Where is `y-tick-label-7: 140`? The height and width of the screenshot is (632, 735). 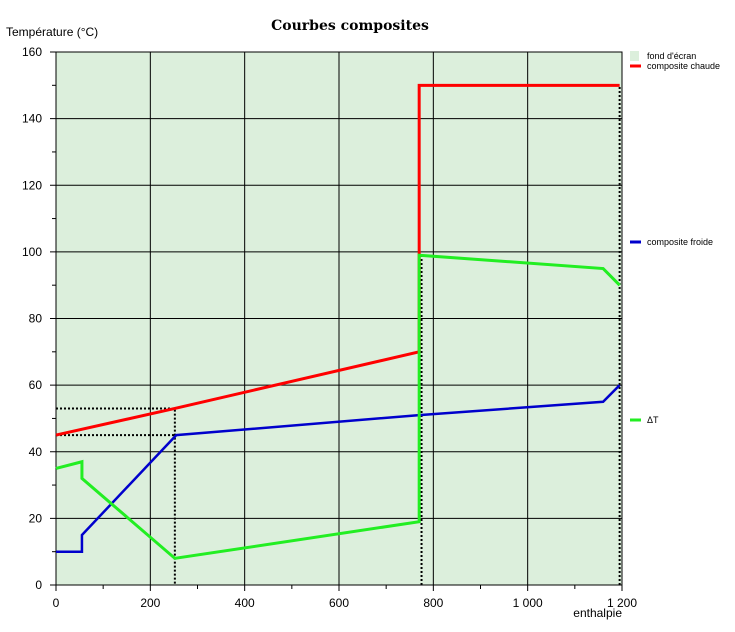 y-tick-label-7: 140 is located at coordinates (32, 119).